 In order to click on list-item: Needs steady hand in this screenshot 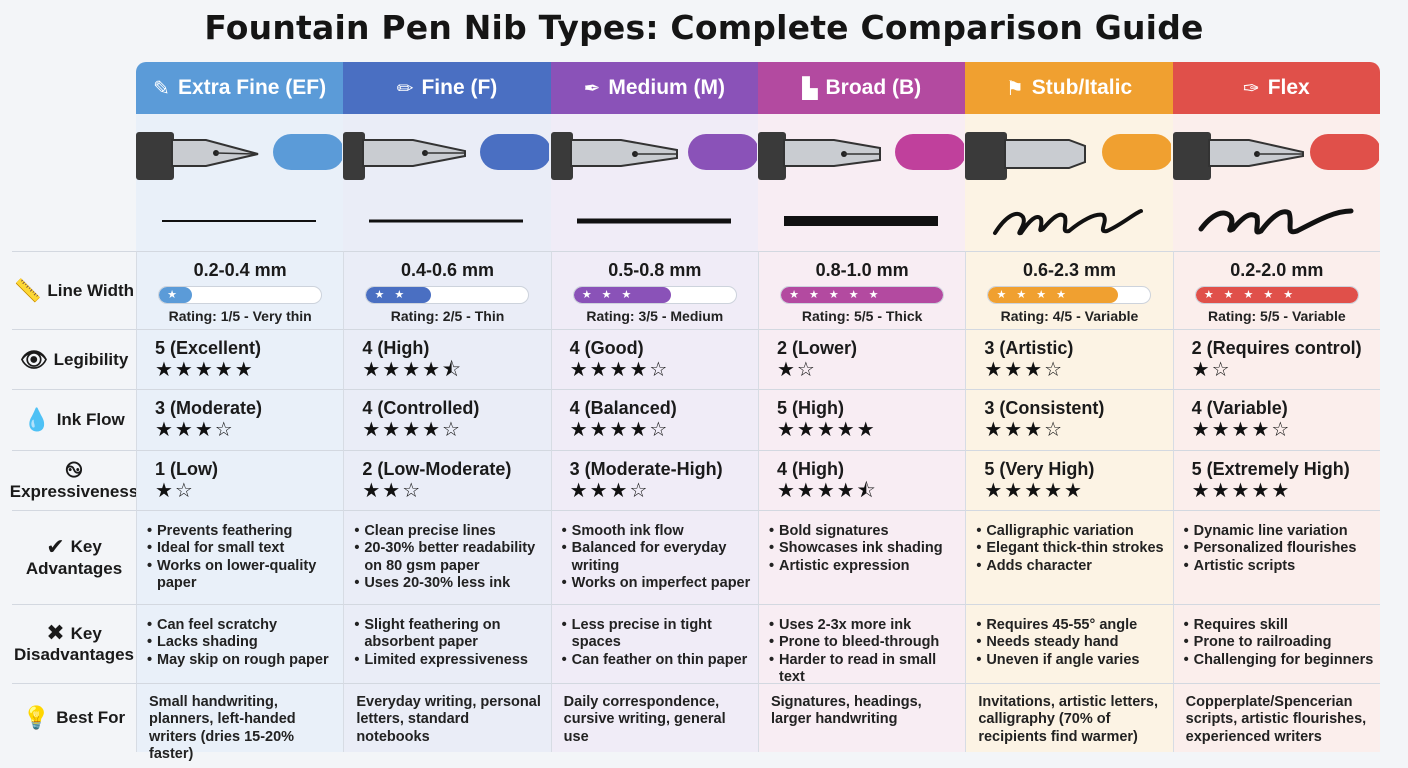, I will do `click(1071, 643)`.